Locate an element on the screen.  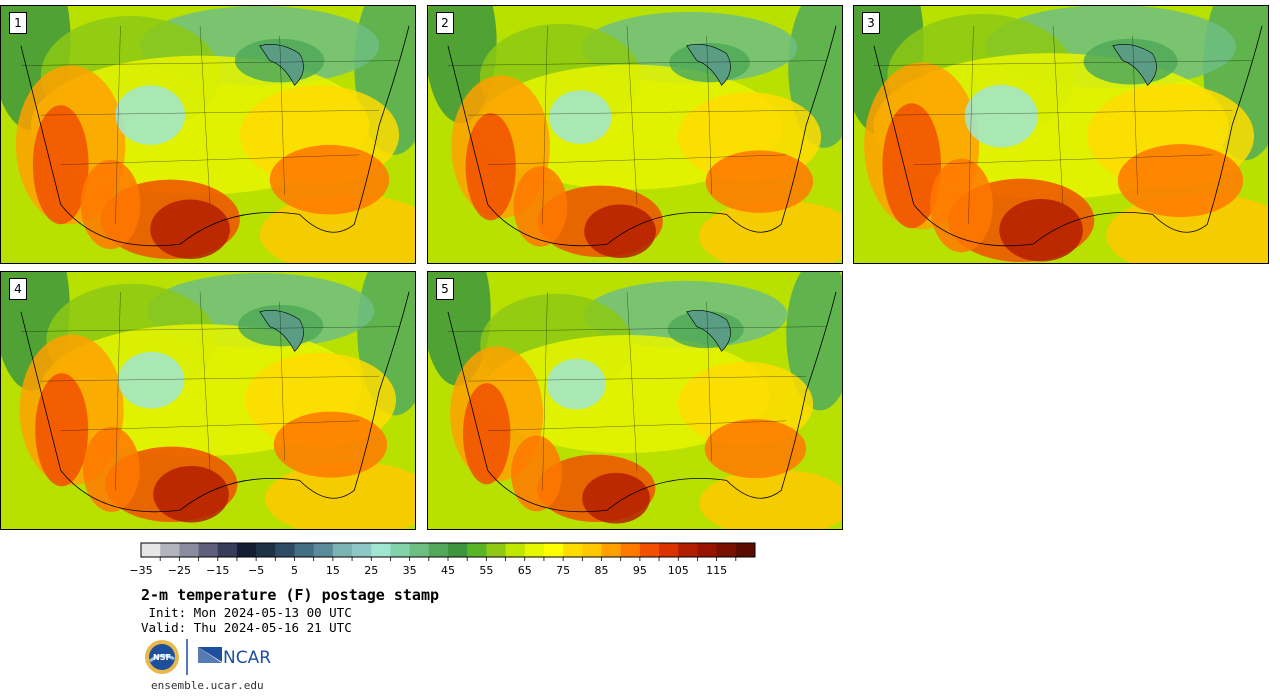
map-panel-1: 1 is located at coordinates (208, 134).